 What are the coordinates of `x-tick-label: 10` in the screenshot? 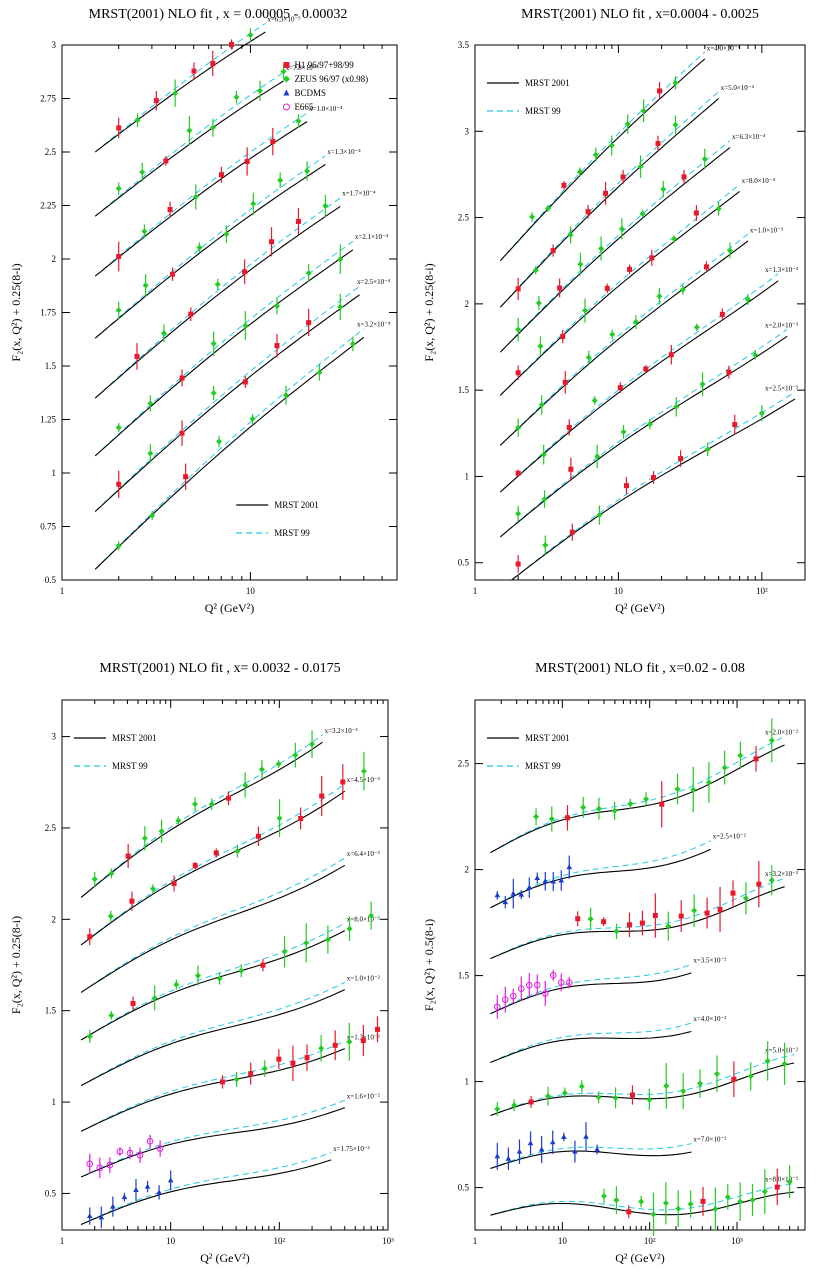 It's located at (171, 1241).